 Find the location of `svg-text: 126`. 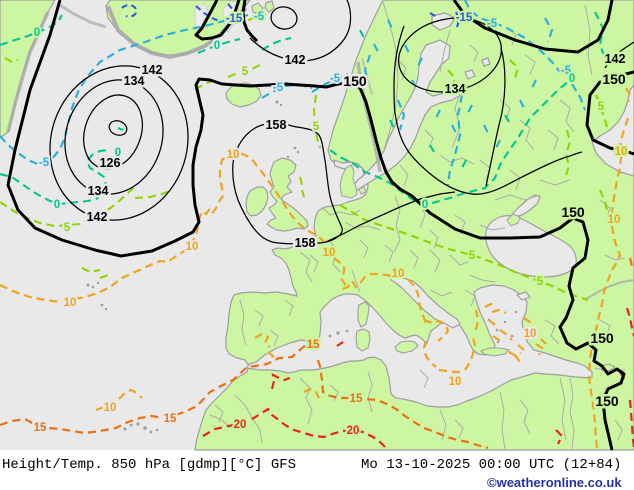

svg-text: 126 is located at coordinates (110, 163).